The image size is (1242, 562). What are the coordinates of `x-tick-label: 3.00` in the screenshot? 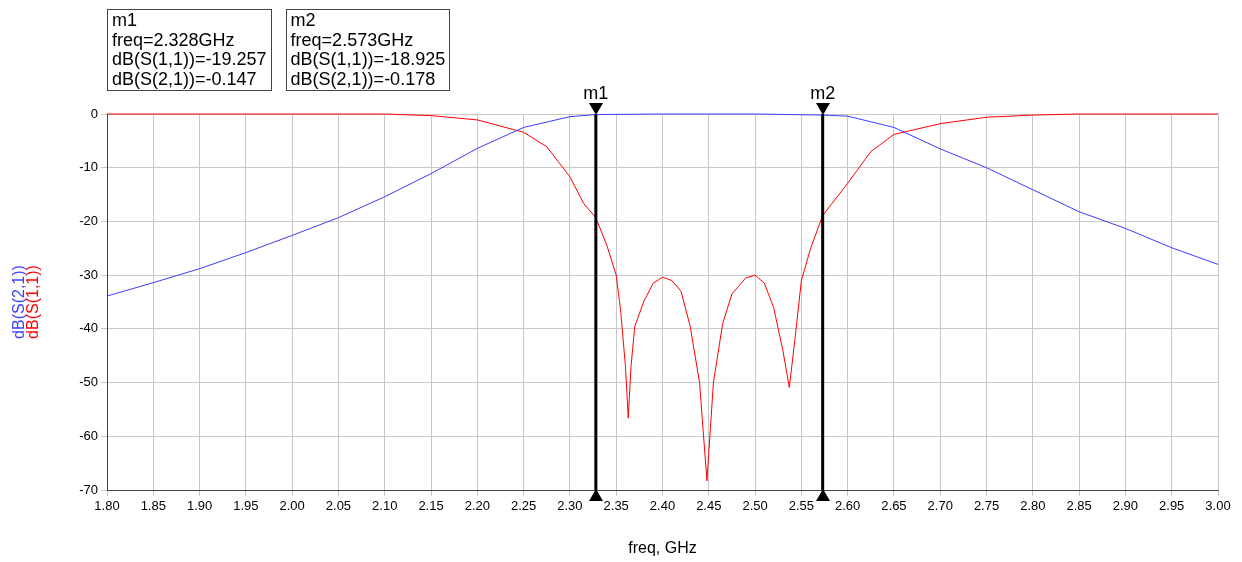 It's located at (1218, 506).